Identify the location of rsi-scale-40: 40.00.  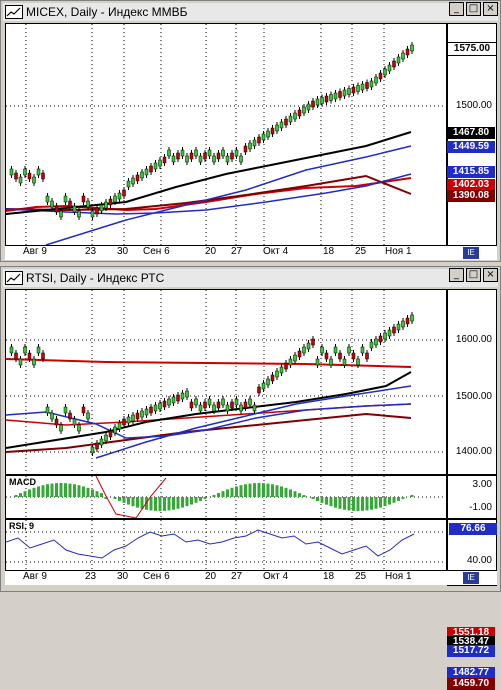
(479, 560).